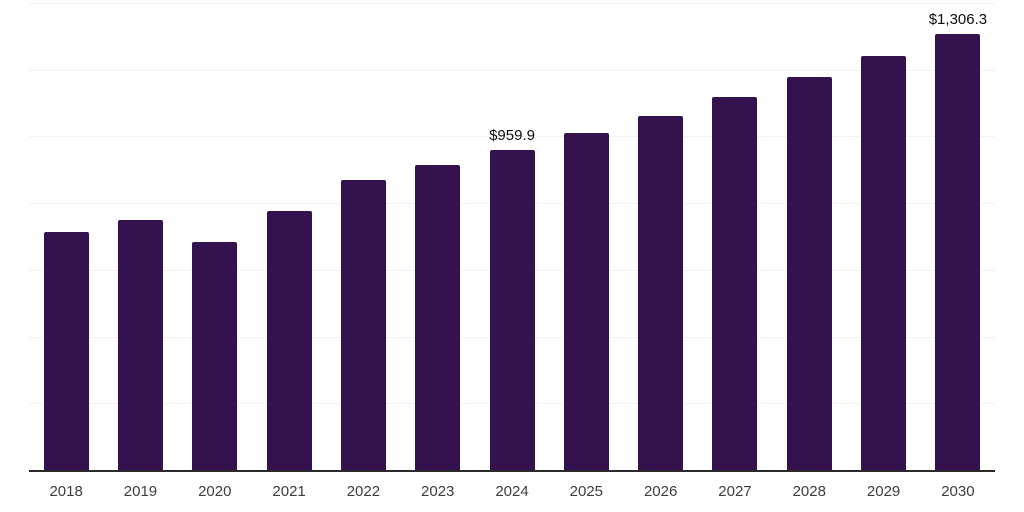 This screenshot has height=512, width=1024. I want to click on bar-slot-2020, so click(215, 236).